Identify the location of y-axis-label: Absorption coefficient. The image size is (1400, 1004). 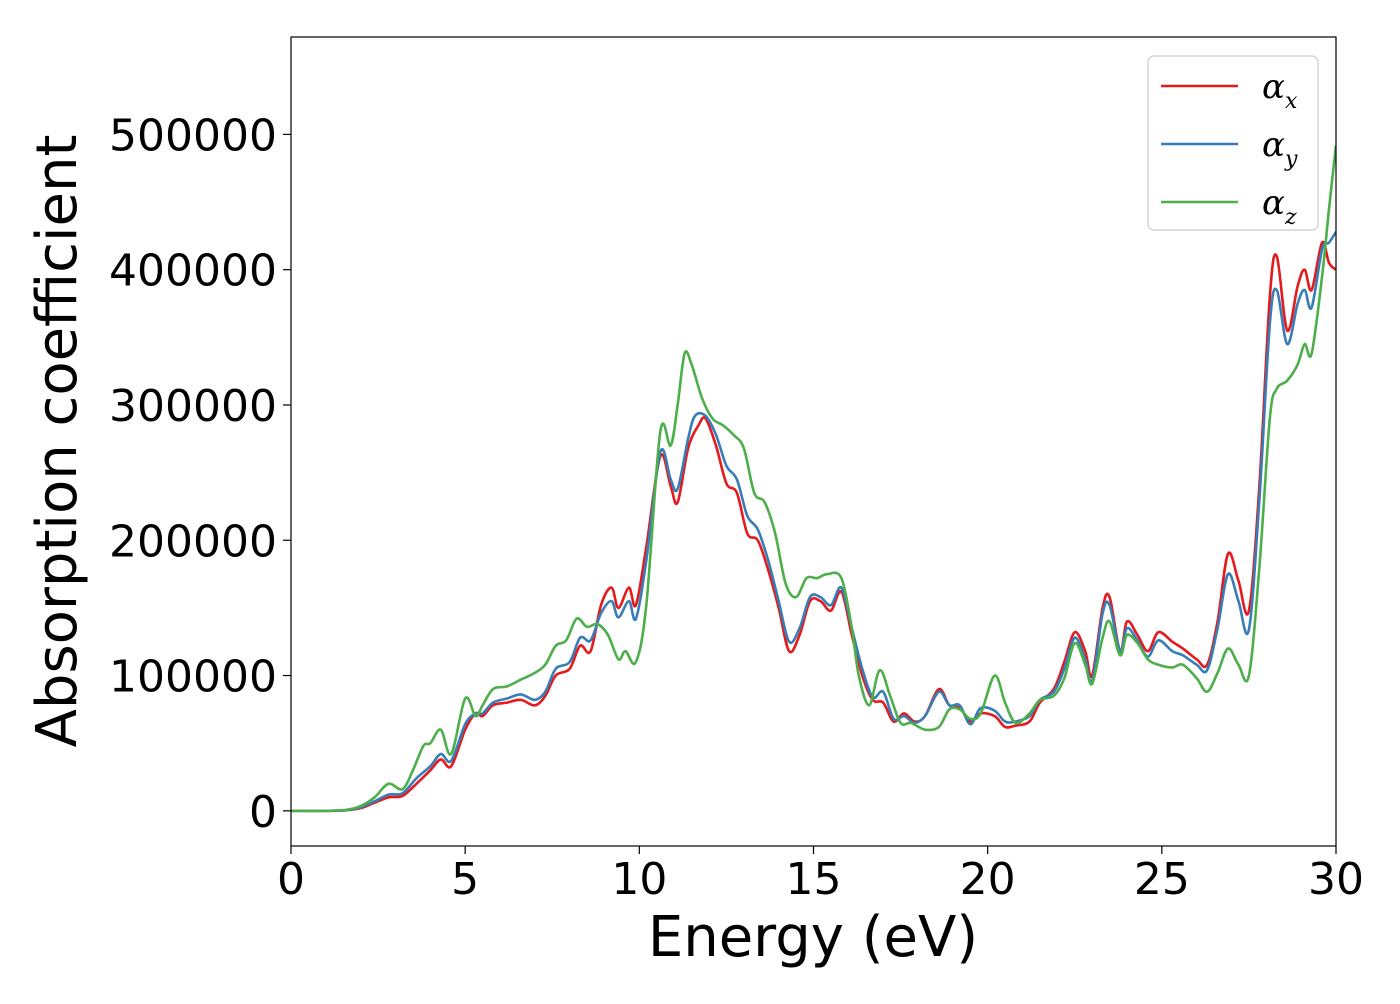
(57, 441).